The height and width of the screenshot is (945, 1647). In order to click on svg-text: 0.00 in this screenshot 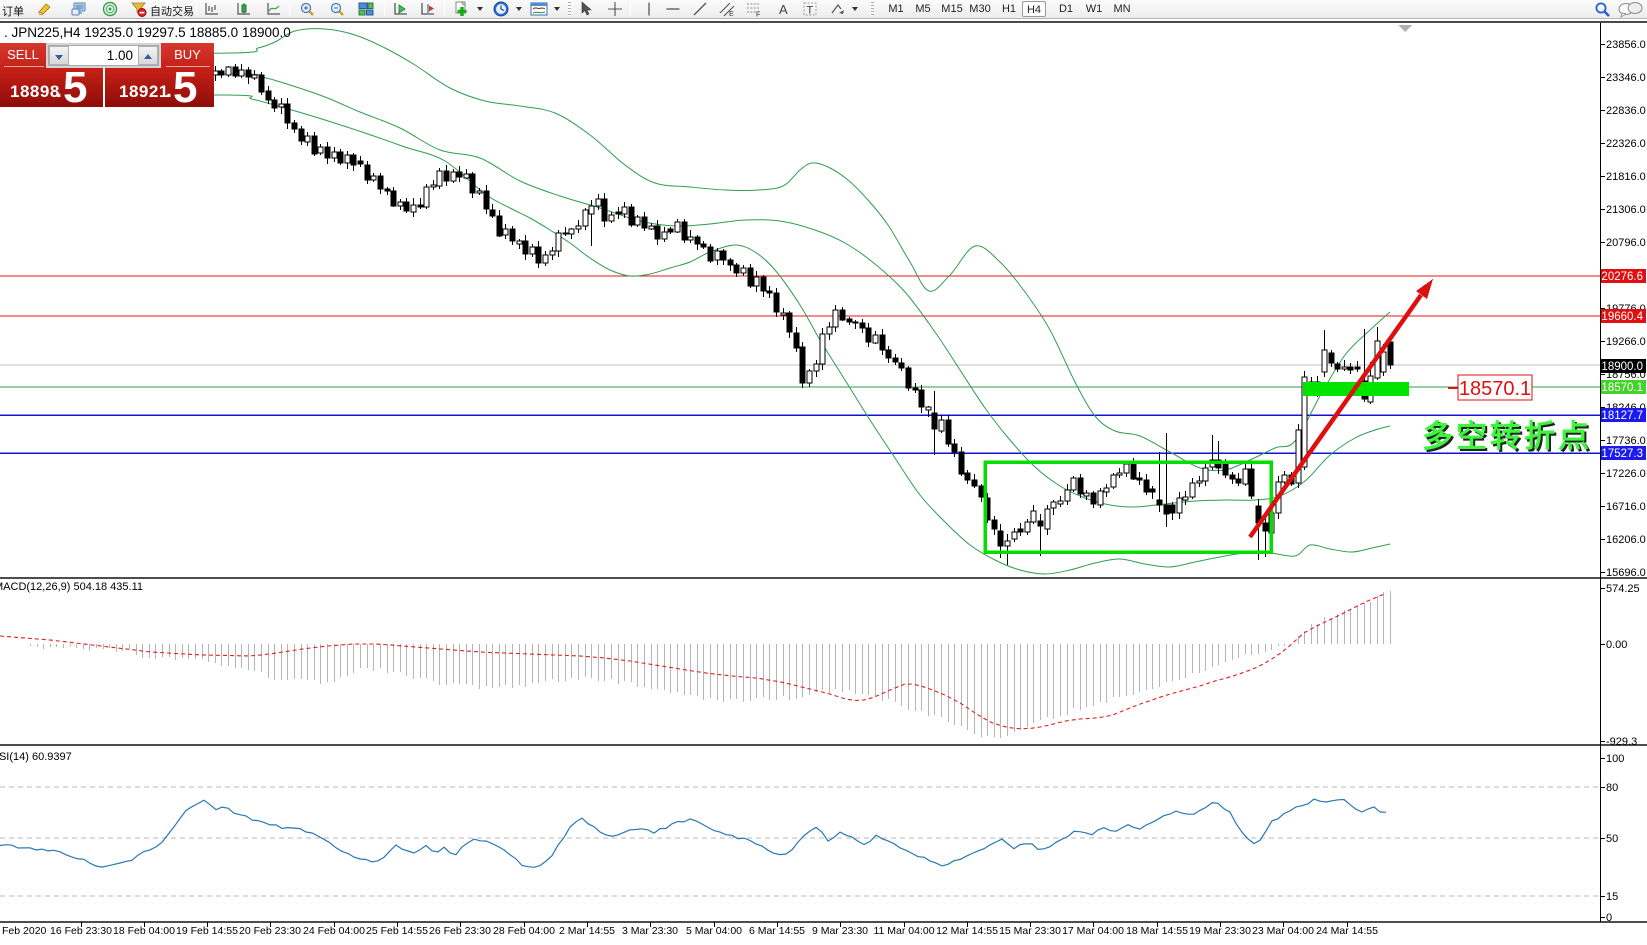, I will do `click(1616, 645)`.